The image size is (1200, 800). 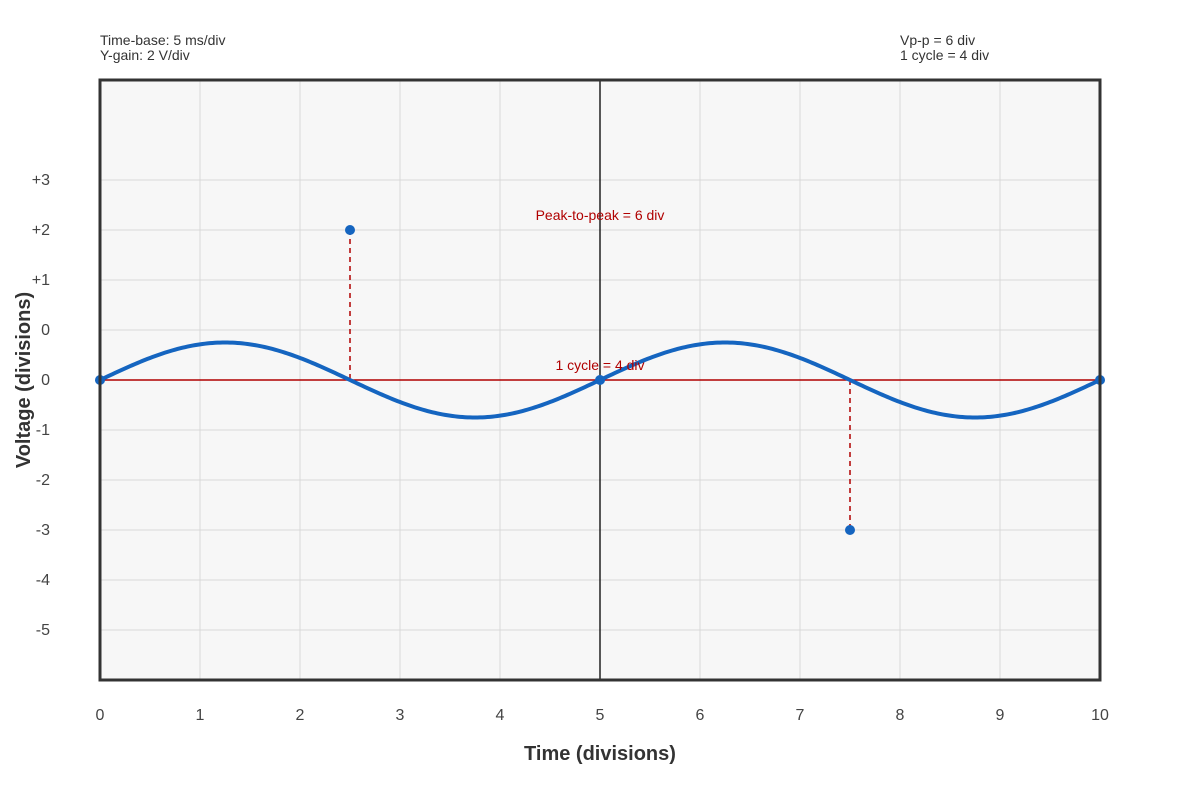 What do you see at coordinates (1000, 715) in the screenshot?
I see `x-tick-label: 9` at bounding box center [1000, 715].